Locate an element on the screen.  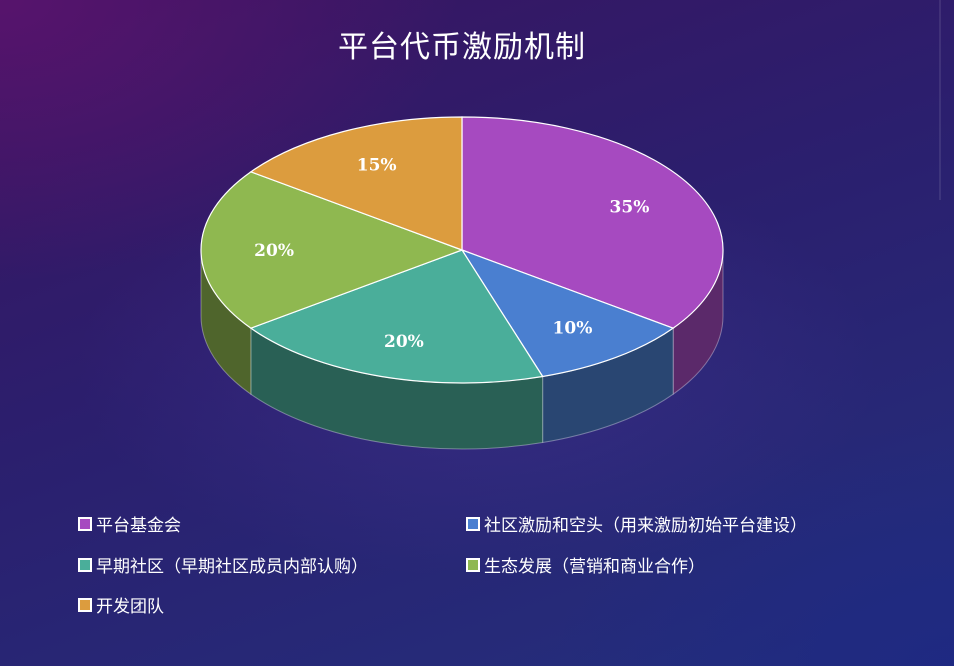
data-label: 10% is located at coordinates (573, 328).